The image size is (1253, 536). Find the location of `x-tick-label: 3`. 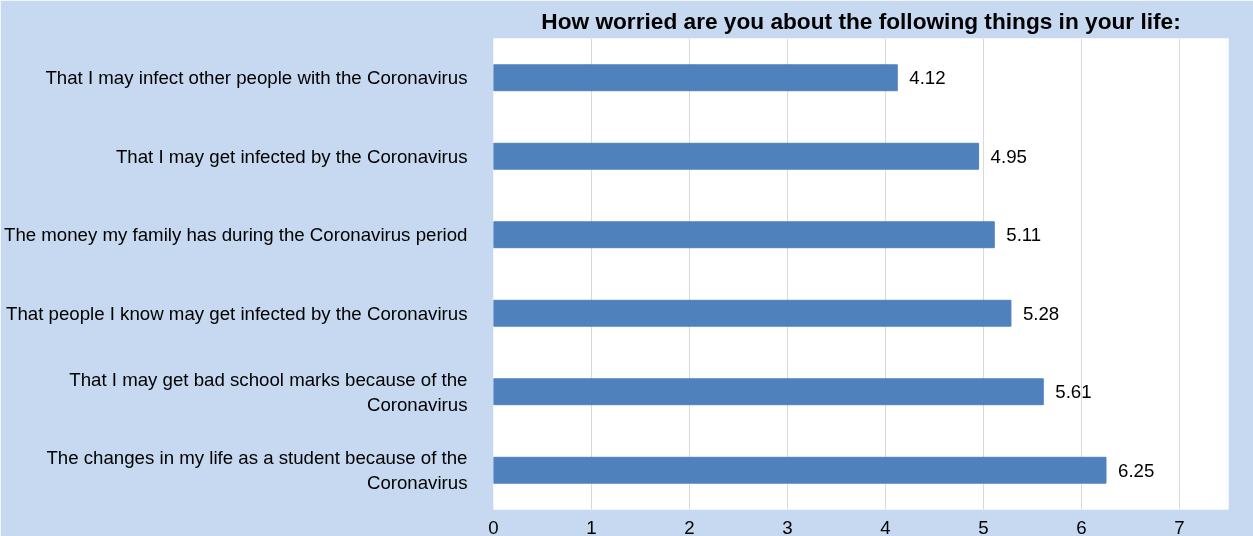

x-tick-label: 3 is located at coordinates (787, 526).